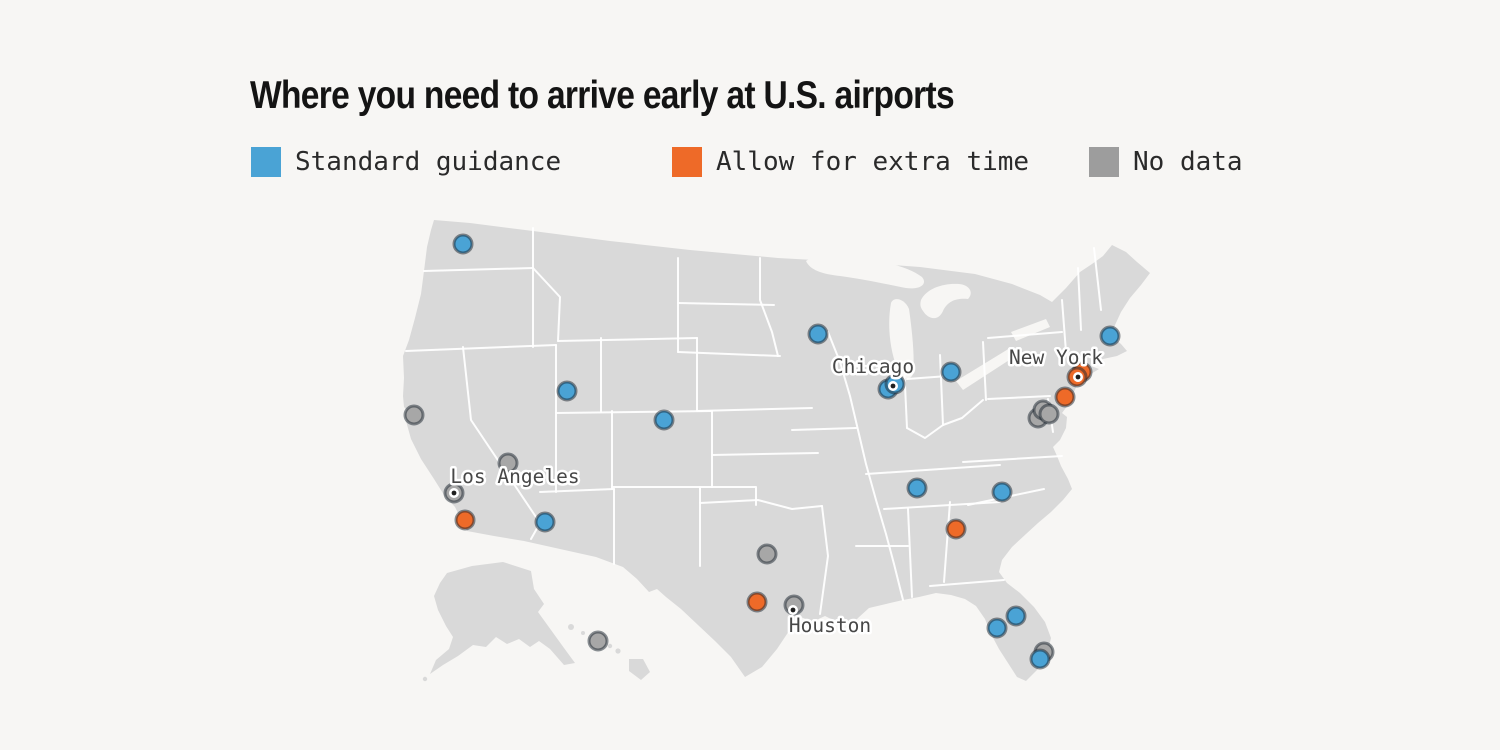  I want to click on legend-item-standard: Standard guidance, so click(406, 162).